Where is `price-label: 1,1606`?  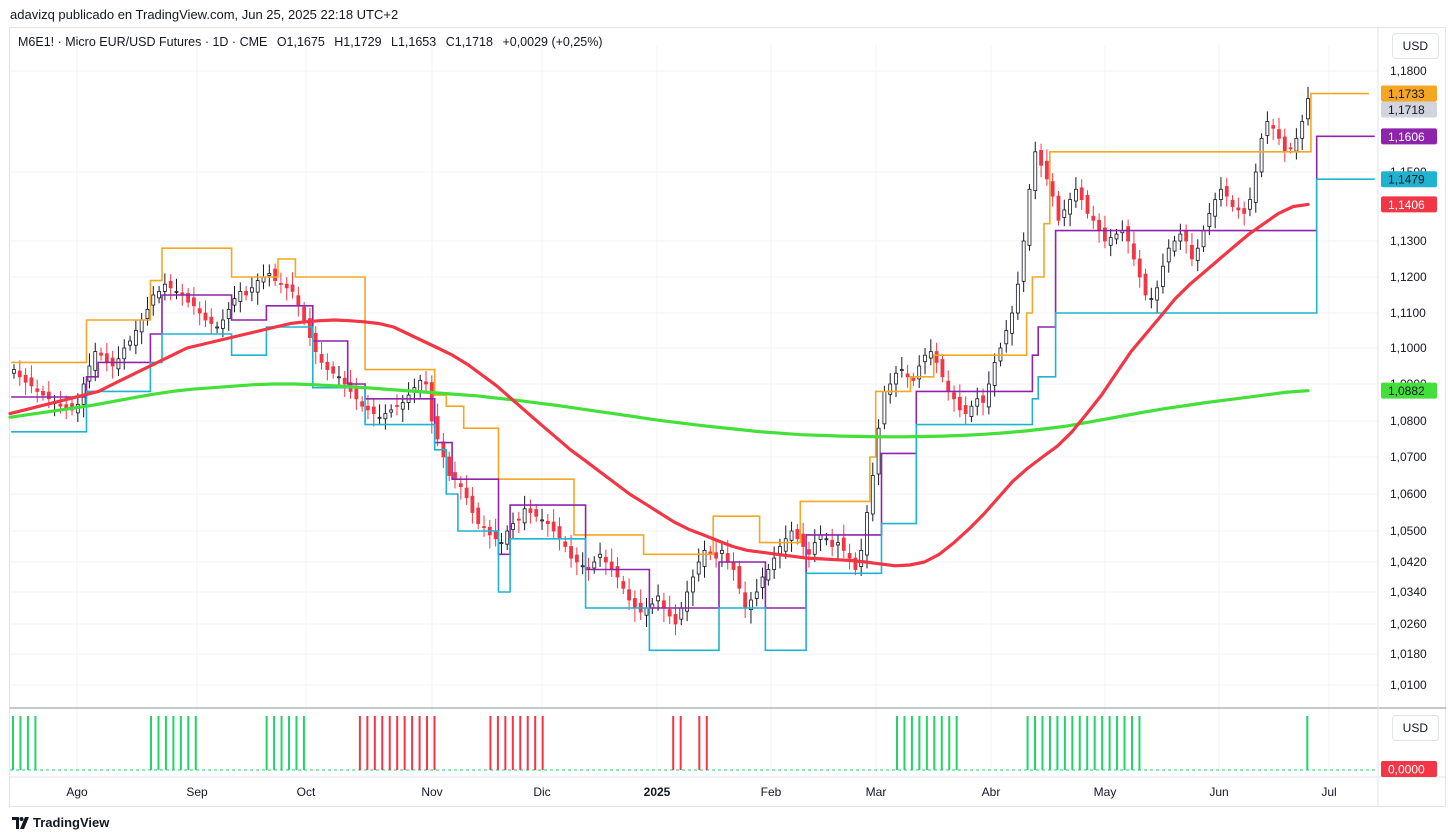 price-label: 1,1606 is located at coordinates (1406, 137).